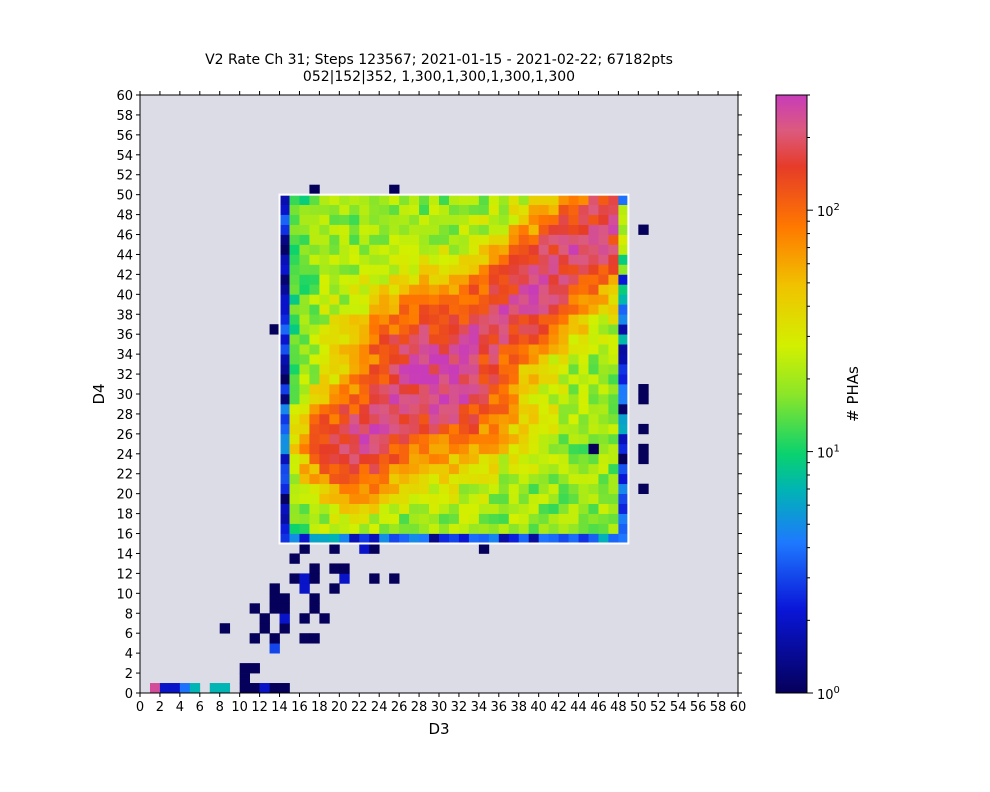  What do you see at coordinates (259, 707) in the screenshot?
I see `x-tick-label: 12` at bounding box center [259, 707].